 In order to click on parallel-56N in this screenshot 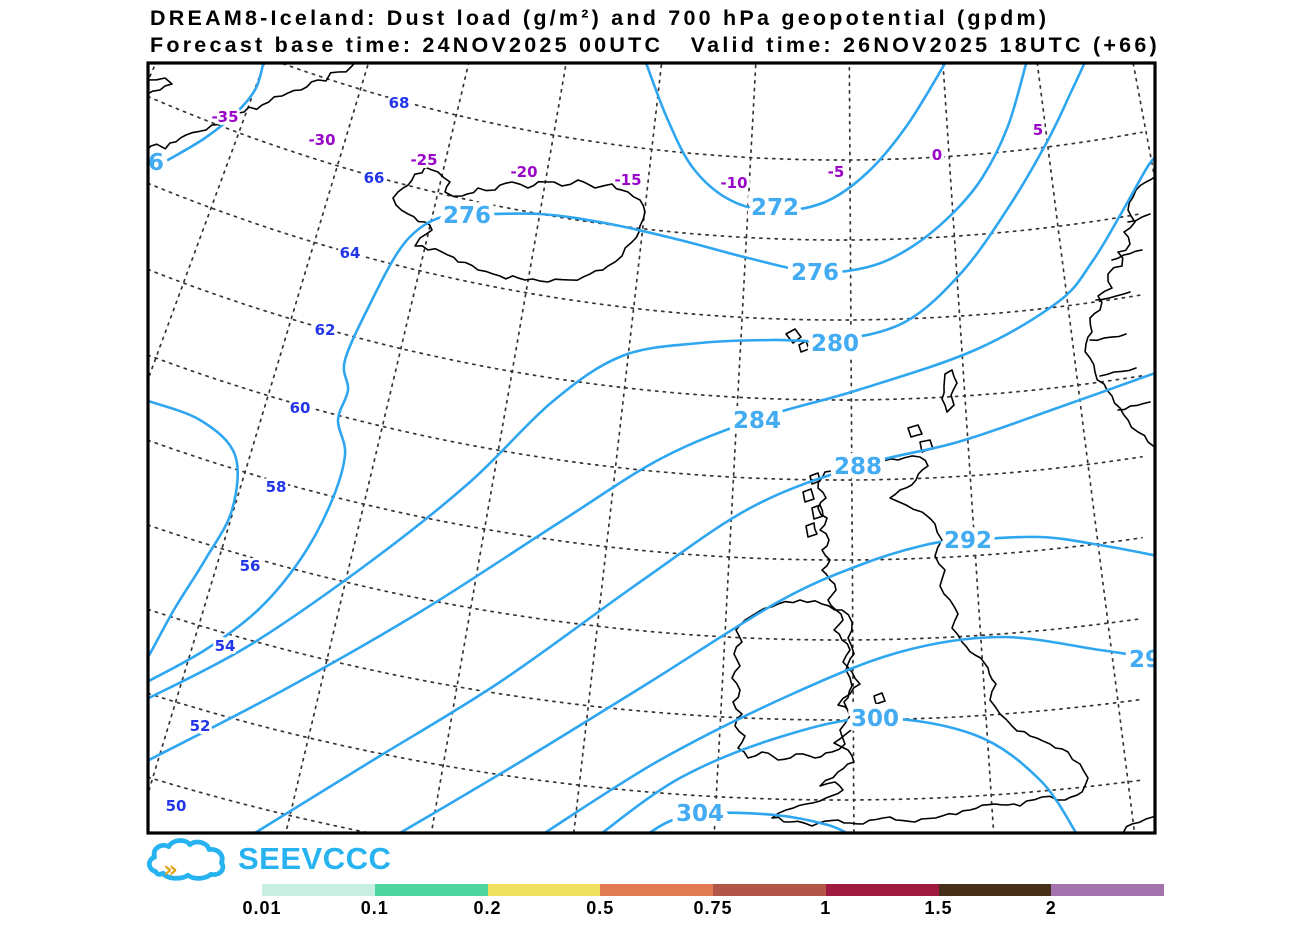, I will do `click(645, 582)`.